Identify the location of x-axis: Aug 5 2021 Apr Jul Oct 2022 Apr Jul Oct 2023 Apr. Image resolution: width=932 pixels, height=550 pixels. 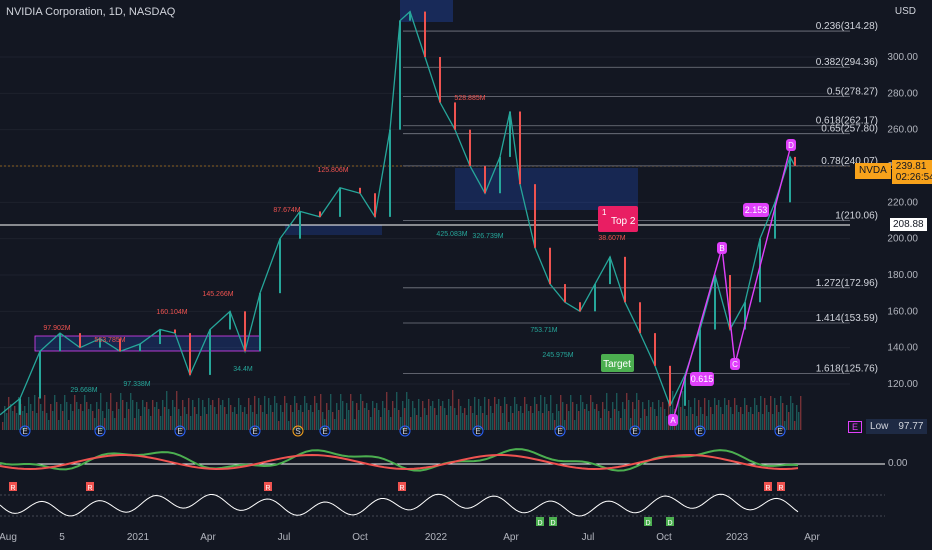
(410, 537).